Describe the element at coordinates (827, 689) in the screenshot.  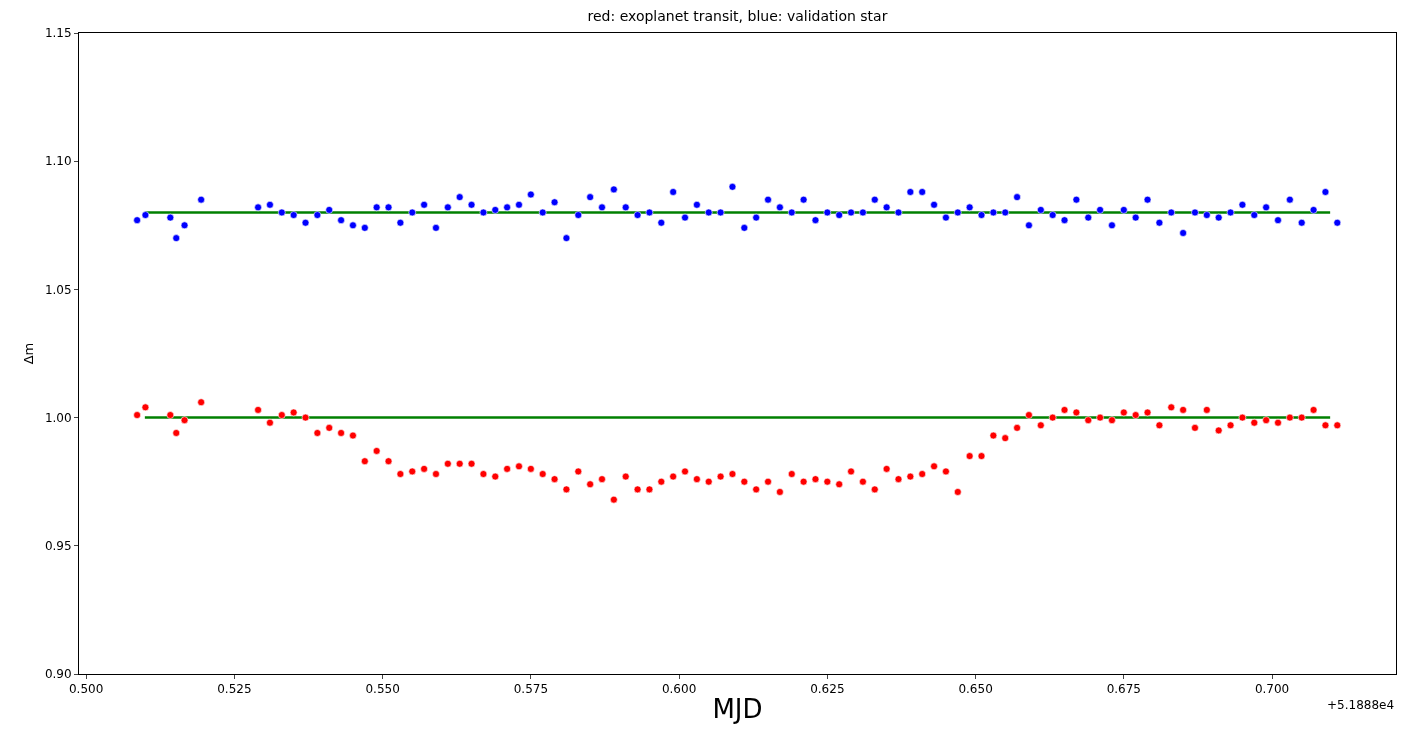
I see `x-tick-label: 0.625` at that location.